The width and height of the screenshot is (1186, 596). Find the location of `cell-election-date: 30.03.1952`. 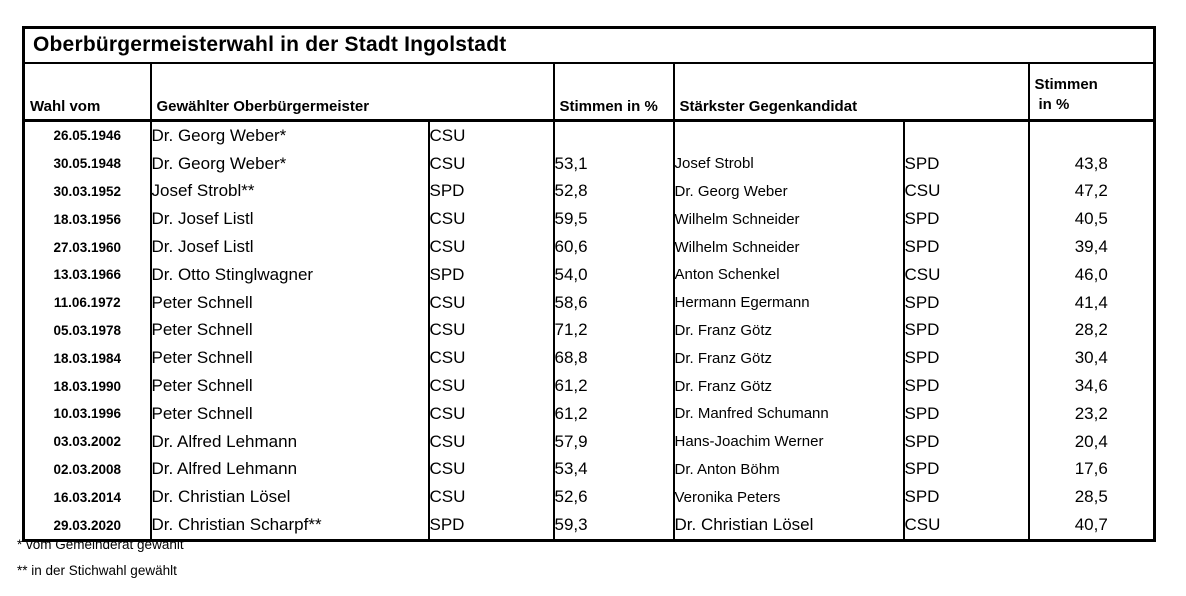

cell-election-date: 30.03.1952 is located at coordinates (87, 191).